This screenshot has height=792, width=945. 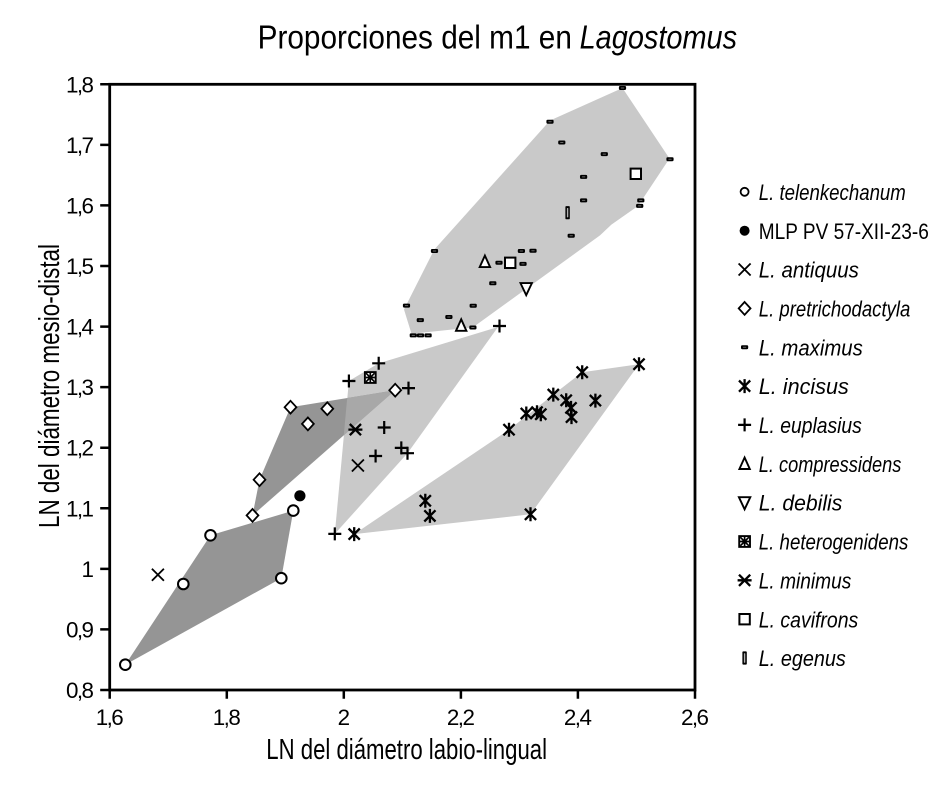 What do you see at coordinates (844, 231) in the screenshot?
I see `svg-text: MLP PV 57-XII-23-6` at bounding box center [844, 231].